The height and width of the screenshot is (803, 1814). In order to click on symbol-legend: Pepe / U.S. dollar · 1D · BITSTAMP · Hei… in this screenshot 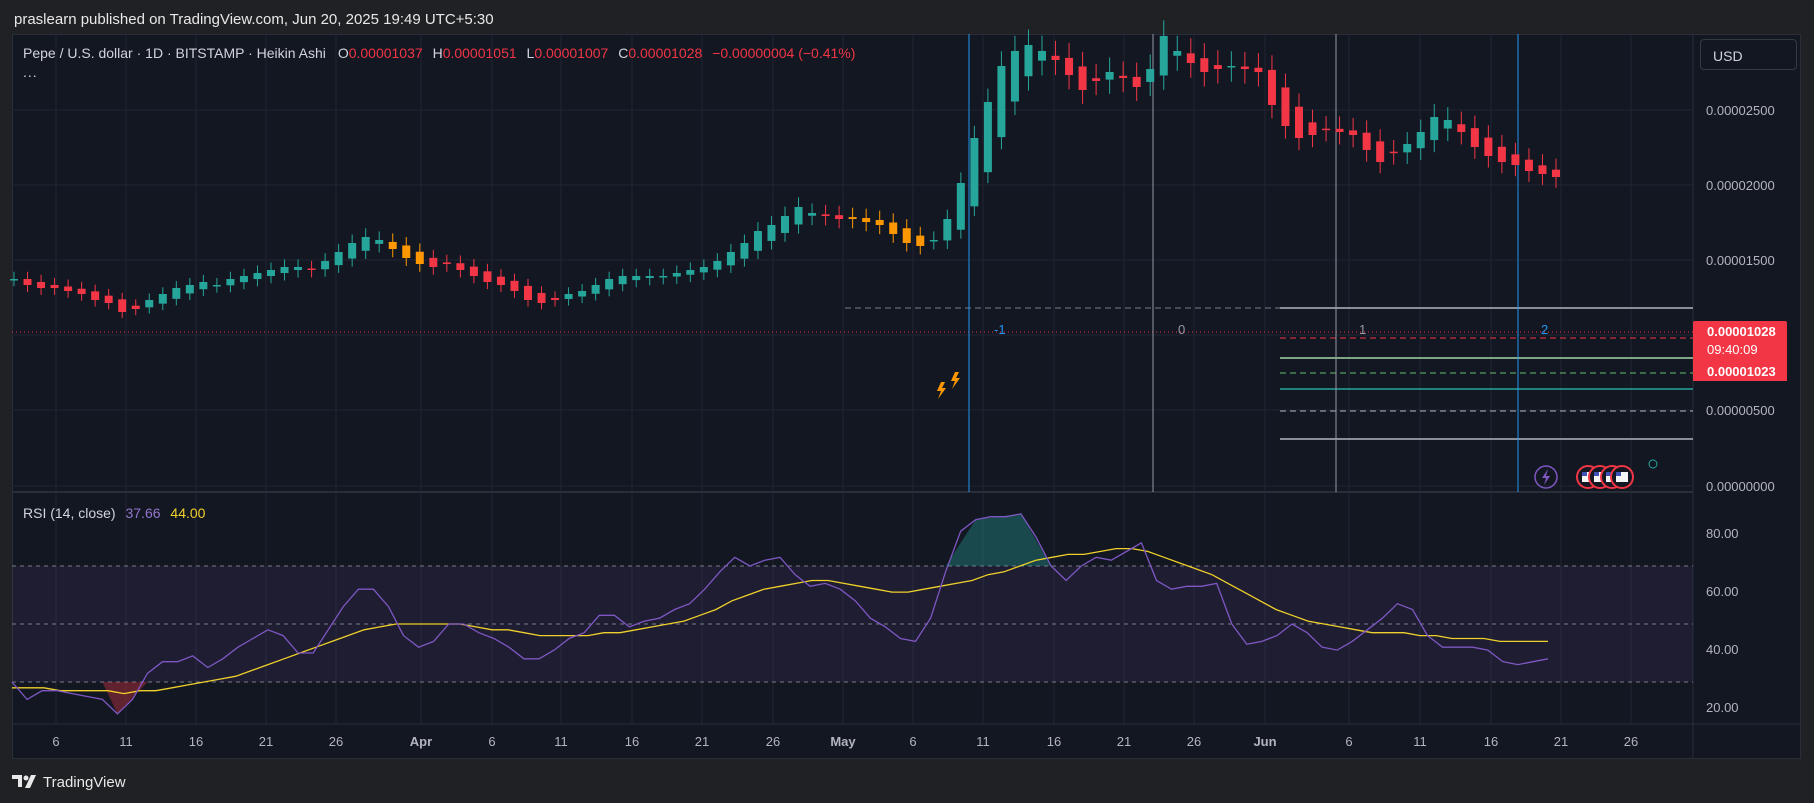, I will do `click(439, 53)`.